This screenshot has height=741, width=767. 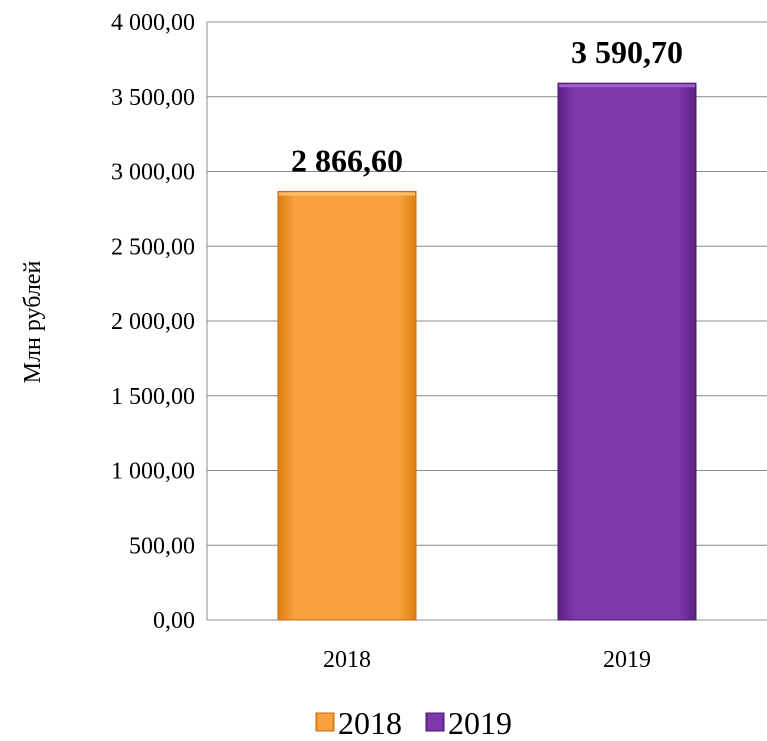 I want to click on legend-swatch-2019, so click(x=435, y=722).